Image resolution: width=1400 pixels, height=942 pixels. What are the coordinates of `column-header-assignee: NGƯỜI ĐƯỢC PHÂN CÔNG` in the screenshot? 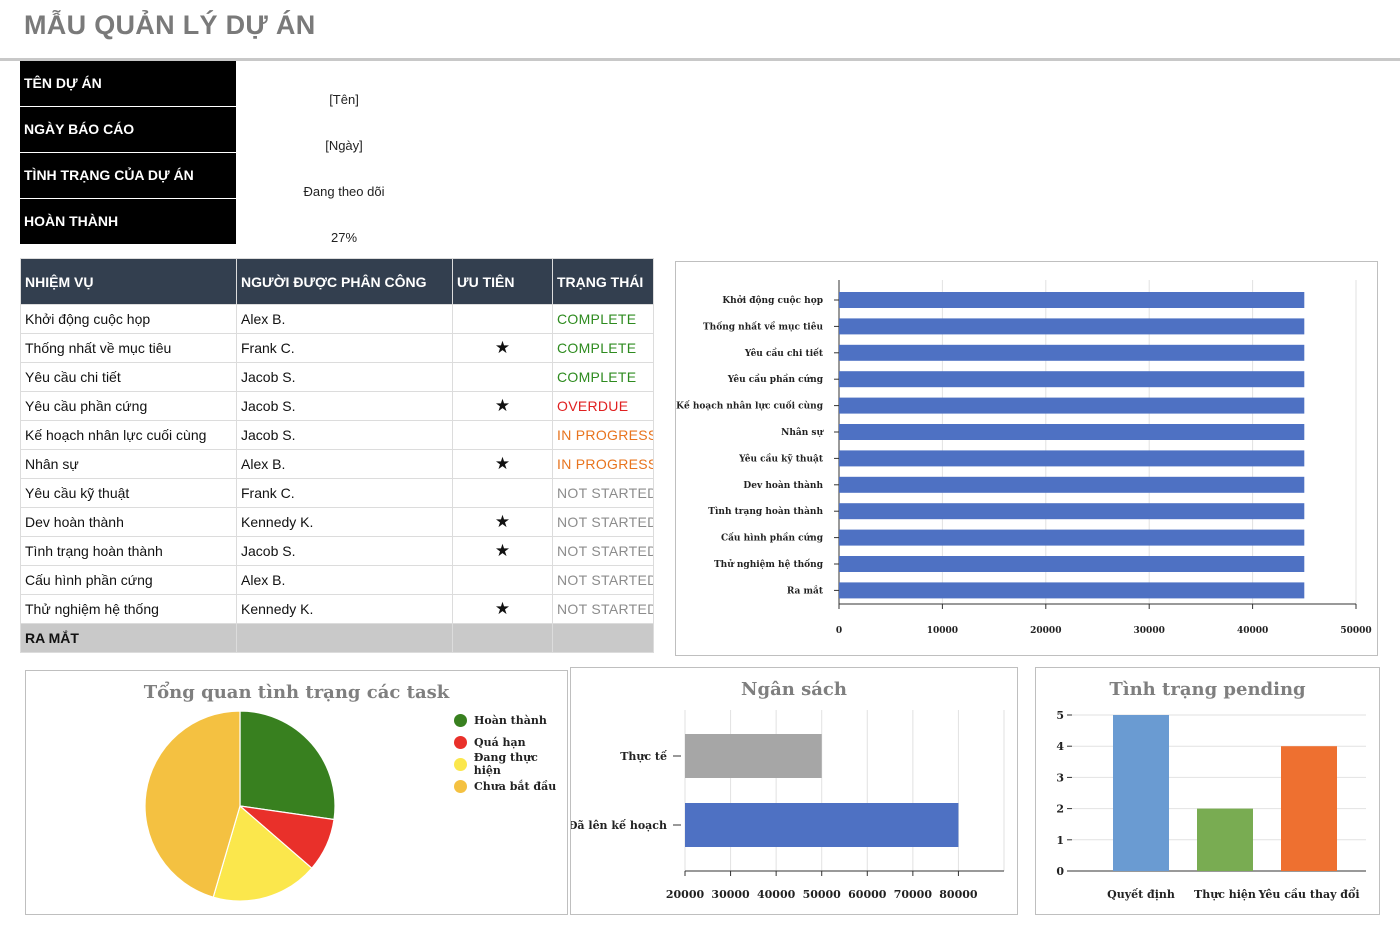 It's located at (344, 281).